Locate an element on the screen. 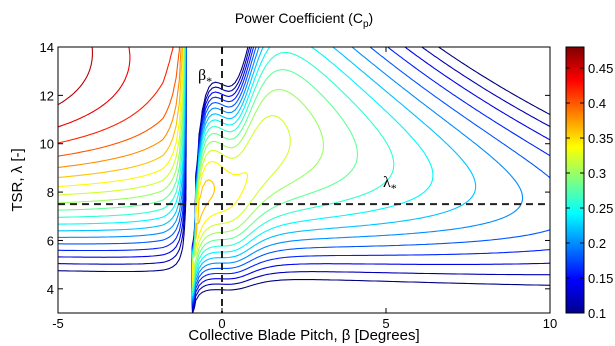 Image resolution: width=615 pixels, height=346 pixels. beta-star-label: β* is located at coordinates (205, 77).